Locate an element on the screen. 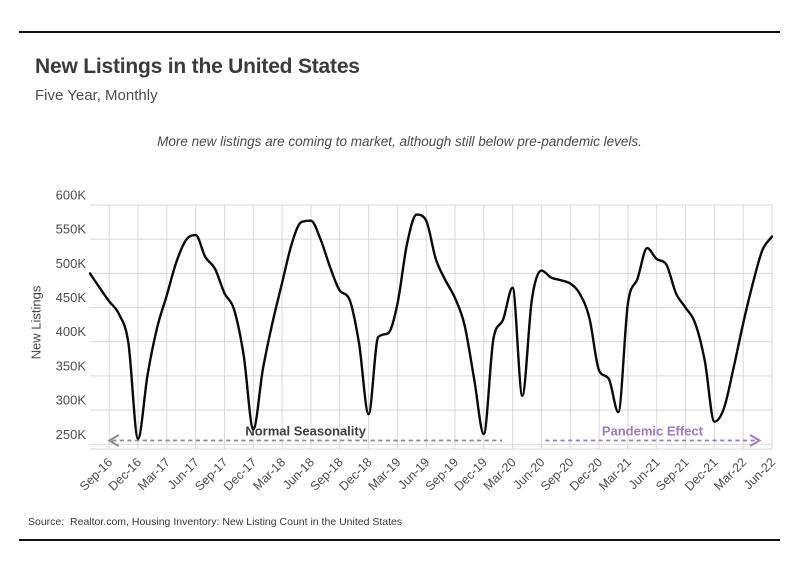  y-tick-label: 500K is located at coordinates (71, 263).